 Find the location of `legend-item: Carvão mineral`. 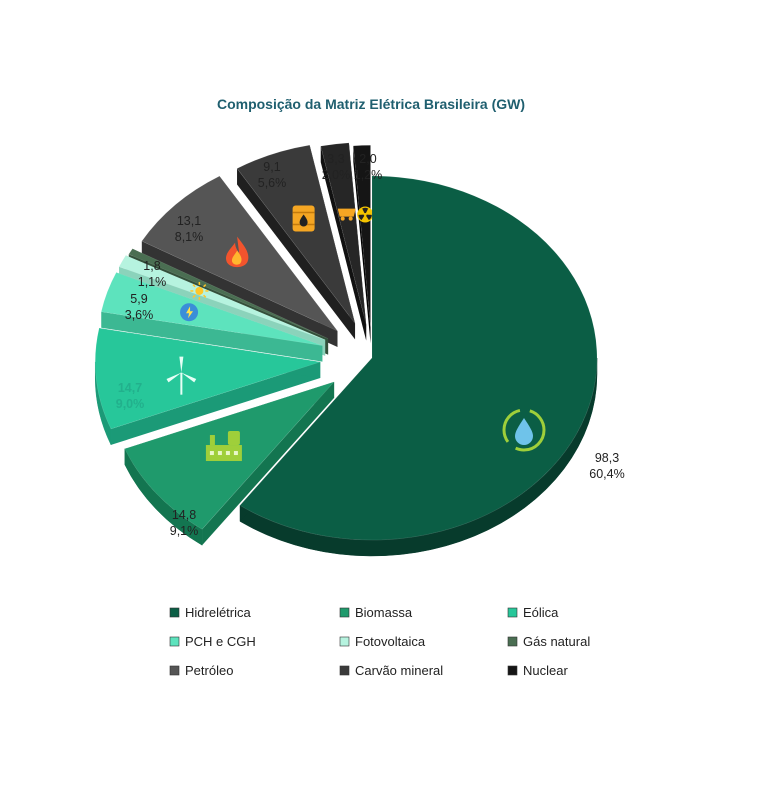

legend-item: Carvão mineral is located at coordinates (391, 670).